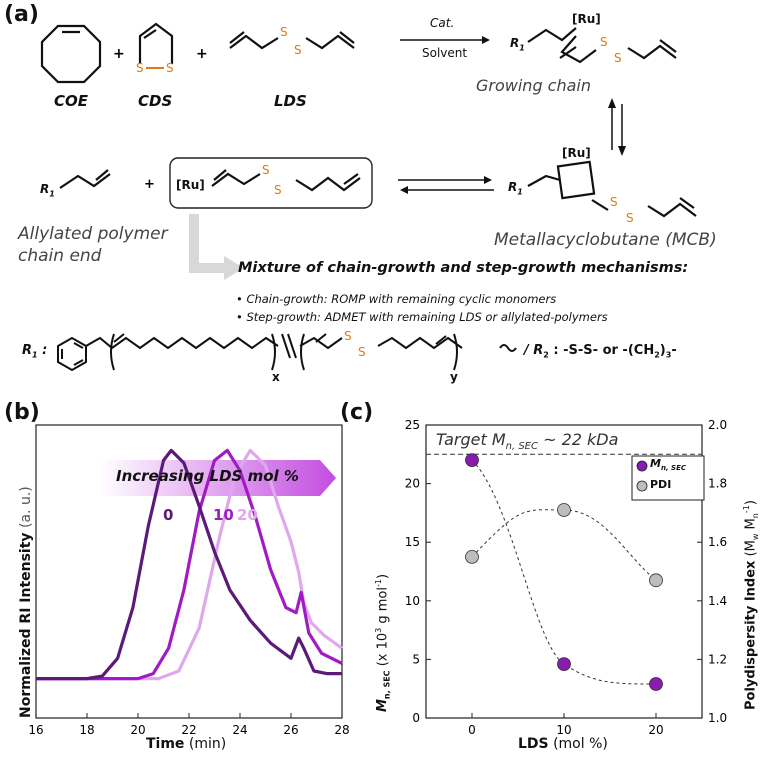  Describe the element at coordinates (534, 85) in the screenshot. I see `growing-chain-label: Growing chain` at that location.